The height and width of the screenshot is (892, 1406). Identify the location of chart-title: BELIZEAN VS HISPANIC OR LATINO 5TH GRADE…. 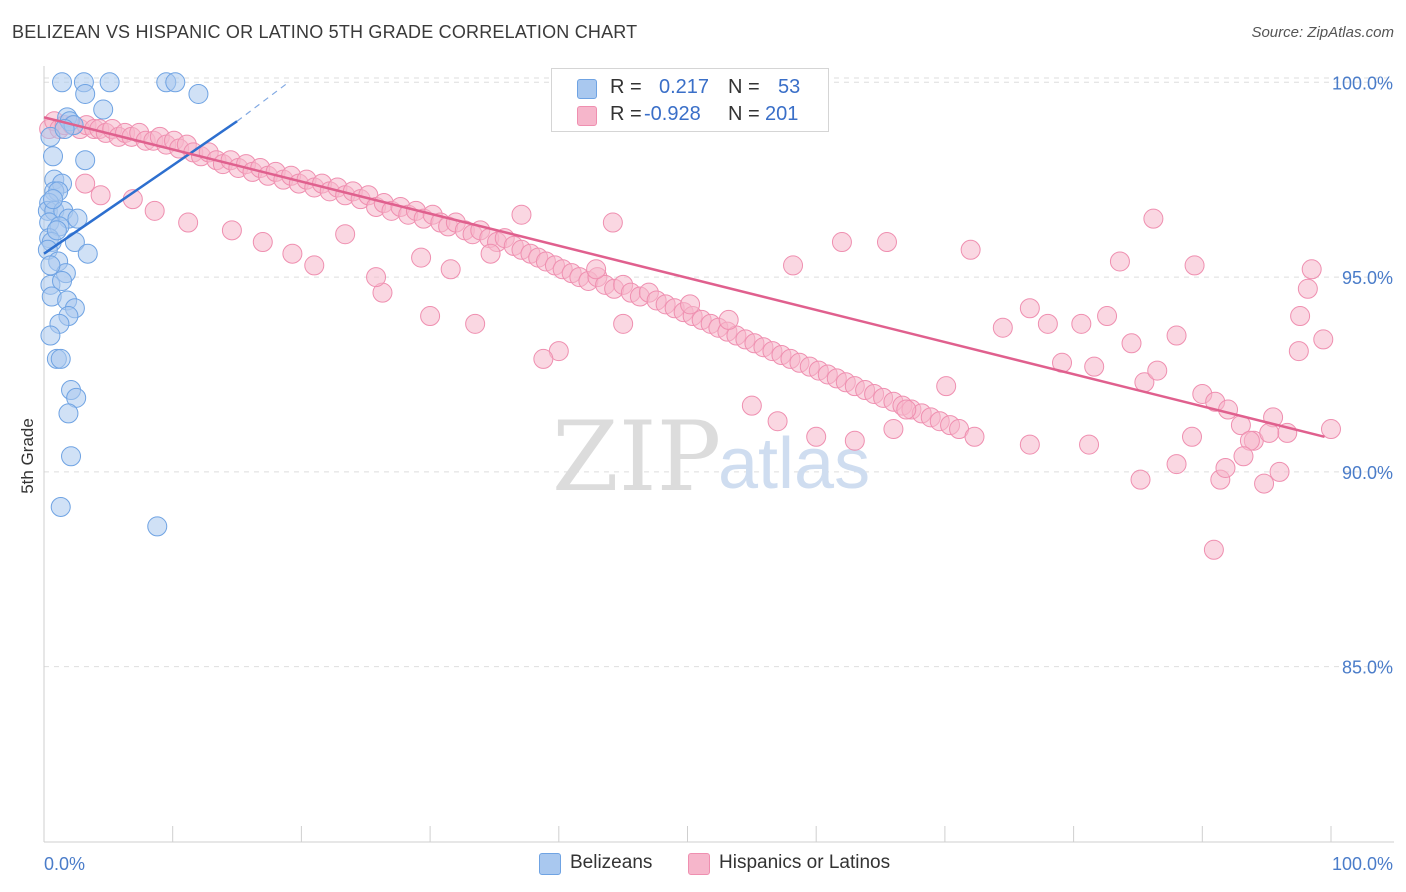
(325, 32).